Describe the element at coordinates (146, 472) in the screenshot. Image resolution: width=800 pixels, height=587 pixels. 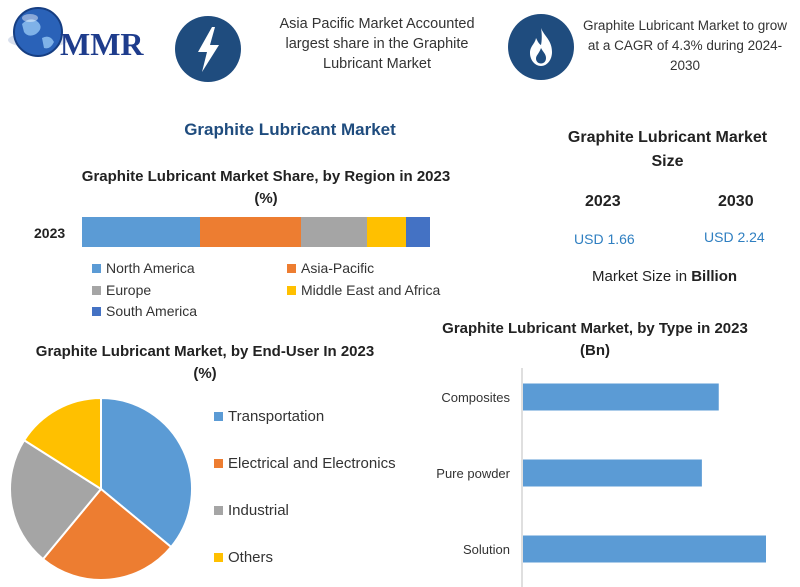
I see `pie-slice-transportation` at that location.